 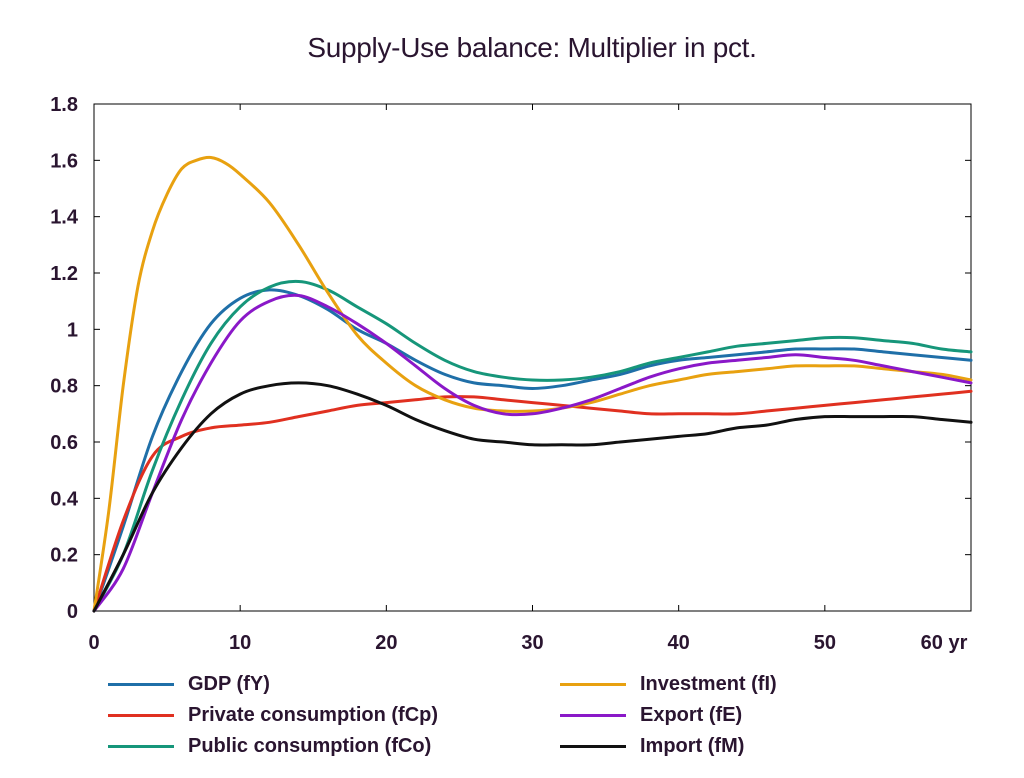 I want to click on y-tick-label: 0.2, so click(x=64, y=556).